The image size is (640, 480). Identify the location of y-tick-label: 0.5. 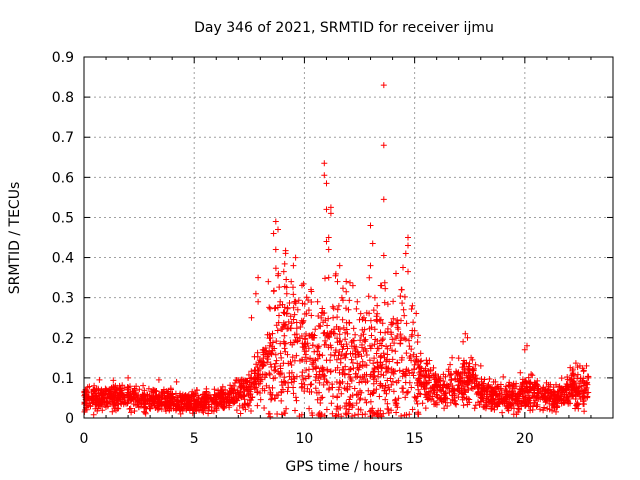
(63, 218).